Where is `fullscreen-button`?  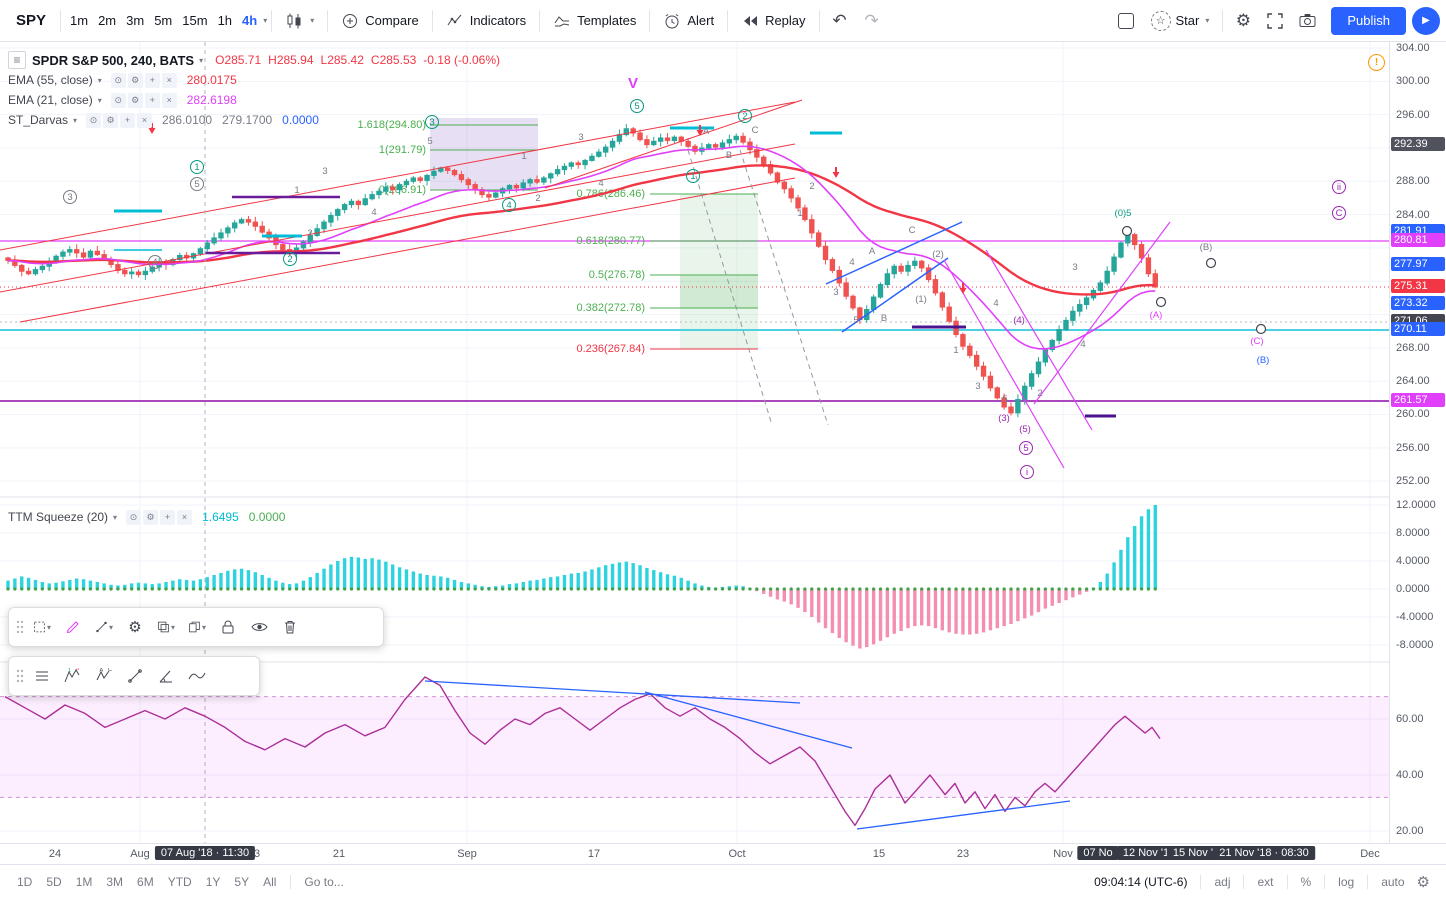
fullscreen-button is located at coordinates (1275, 21).